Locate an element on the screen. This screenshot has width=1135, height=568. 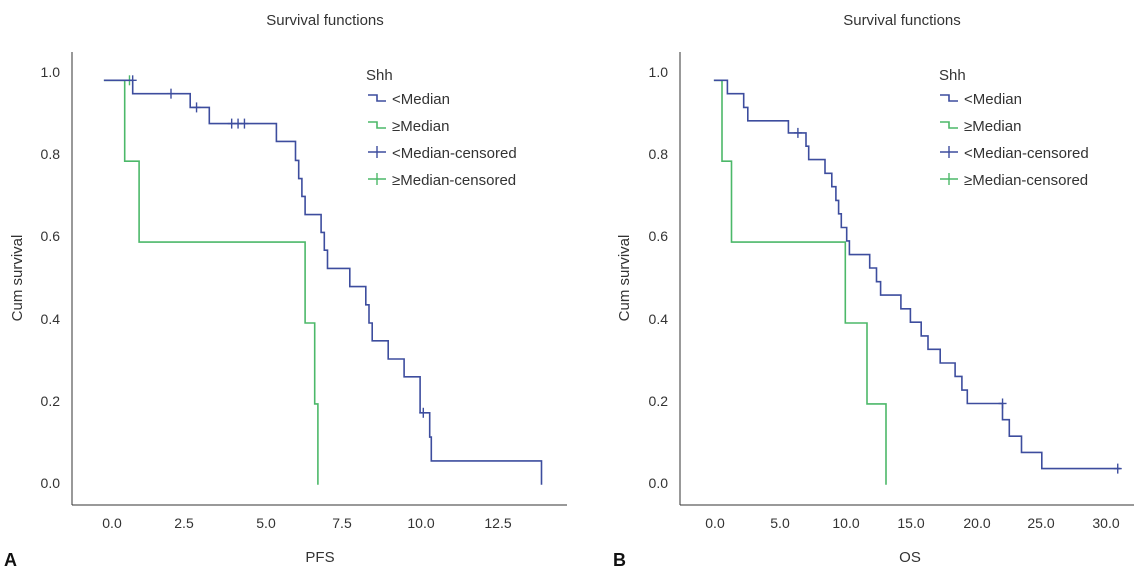
chart-a-legend-entry: ≥Median is located at coordinates (408, 126).